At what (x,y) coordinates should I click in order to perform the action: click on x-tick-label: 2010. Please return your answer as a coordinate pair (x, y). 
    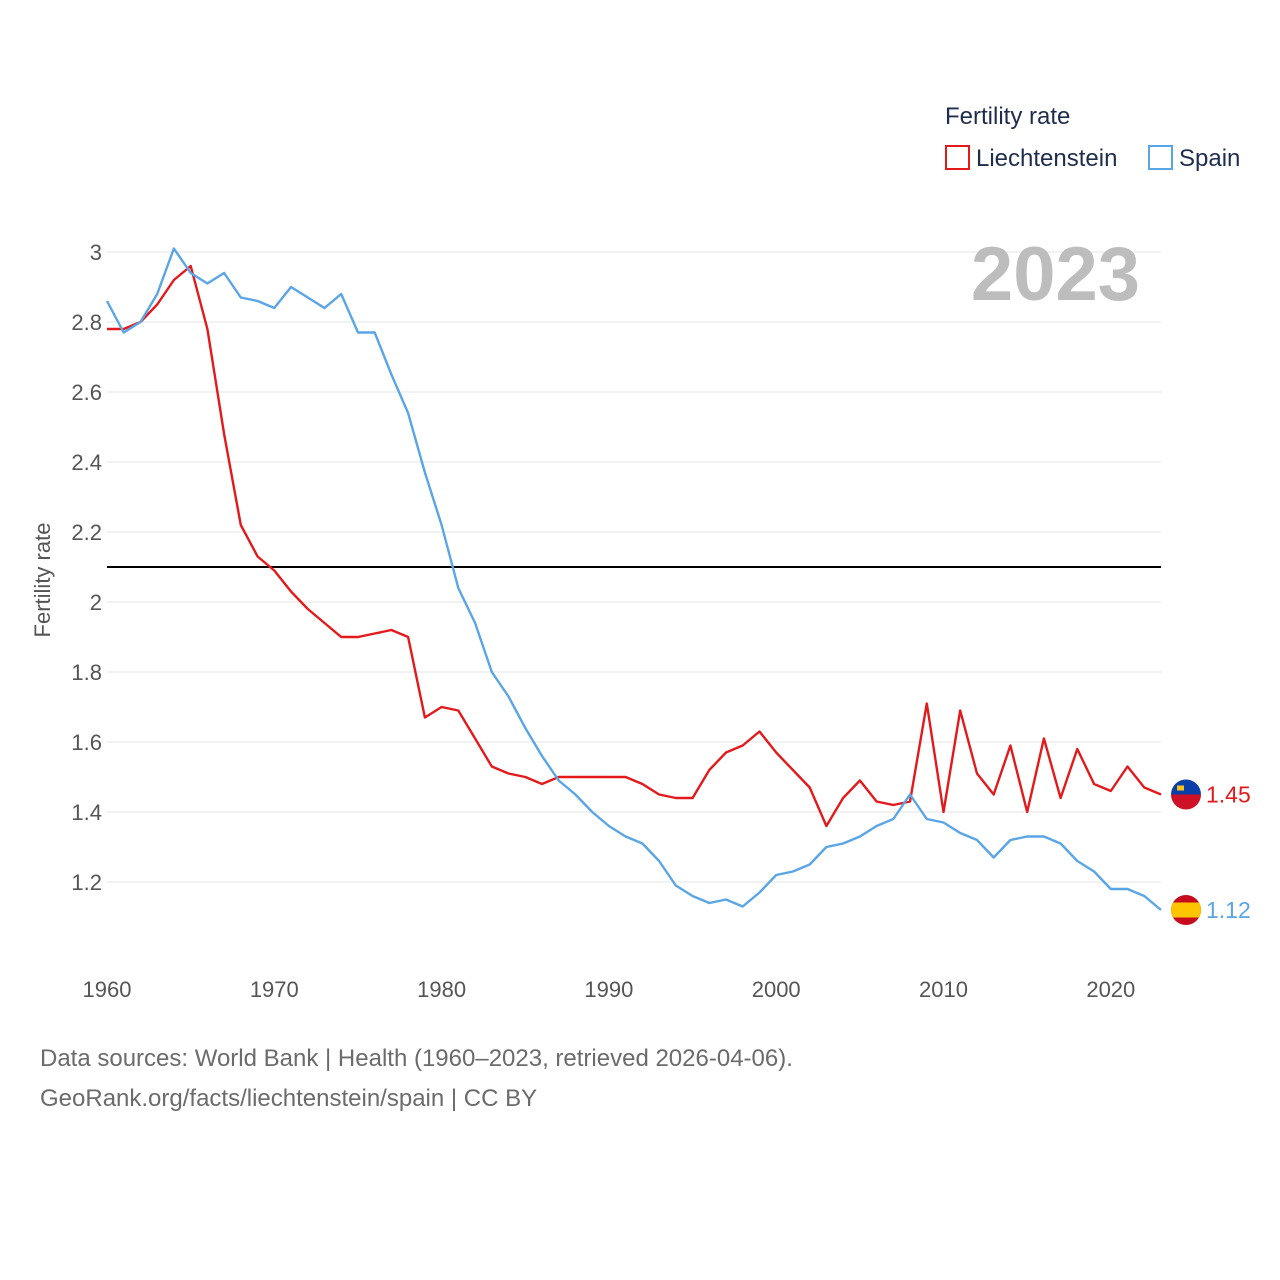
    Looking at the image, I should click on (943, 989).